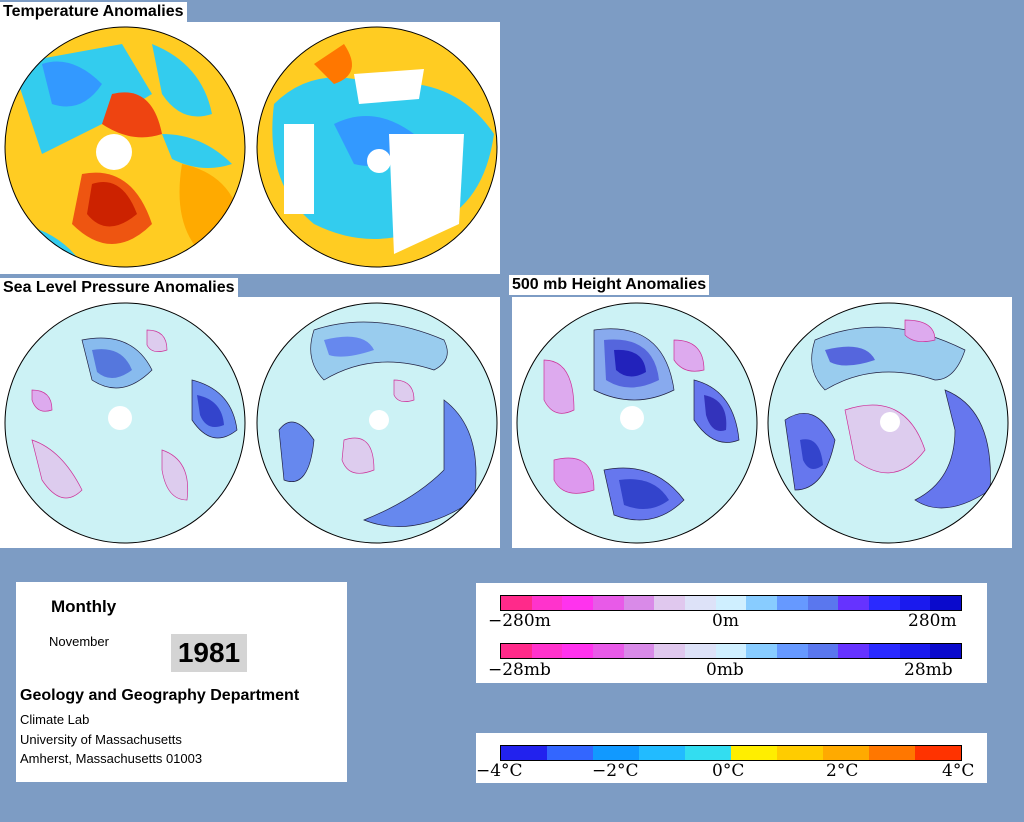  Describe the element at coordinates (55, 719) in the screenshot. I see `lab-label: Climate Lab` at that location.